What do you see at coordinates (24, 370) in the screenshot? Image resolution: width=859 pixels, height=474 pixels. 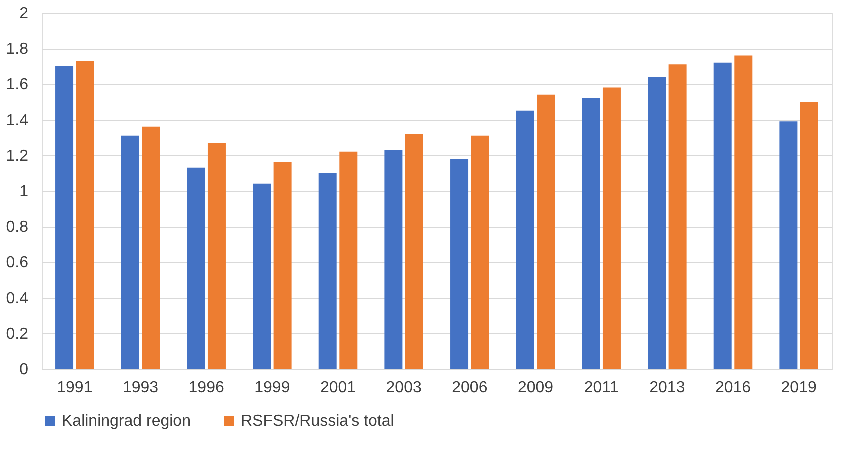 I see `y-tick-label: 0` at bounding box center [24, 370].